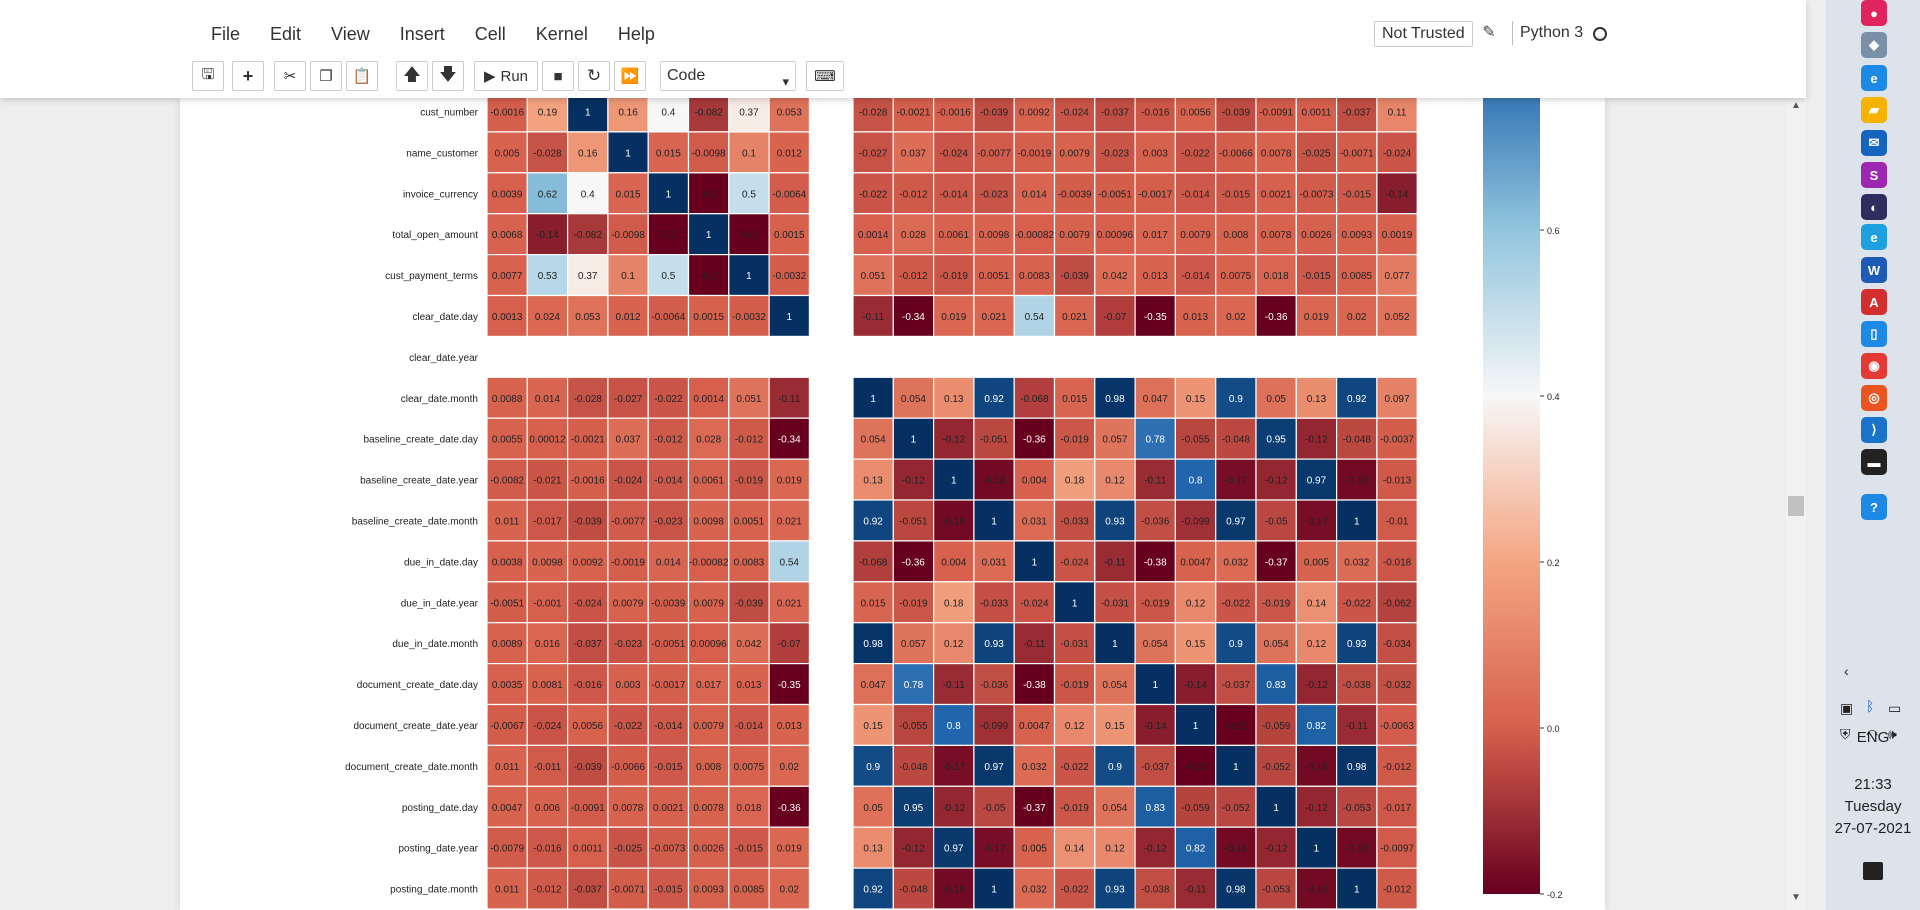 This screenshot has width=1920, height=910. I want to click on scroll-up-icon: ▲, so click(1796, 105).